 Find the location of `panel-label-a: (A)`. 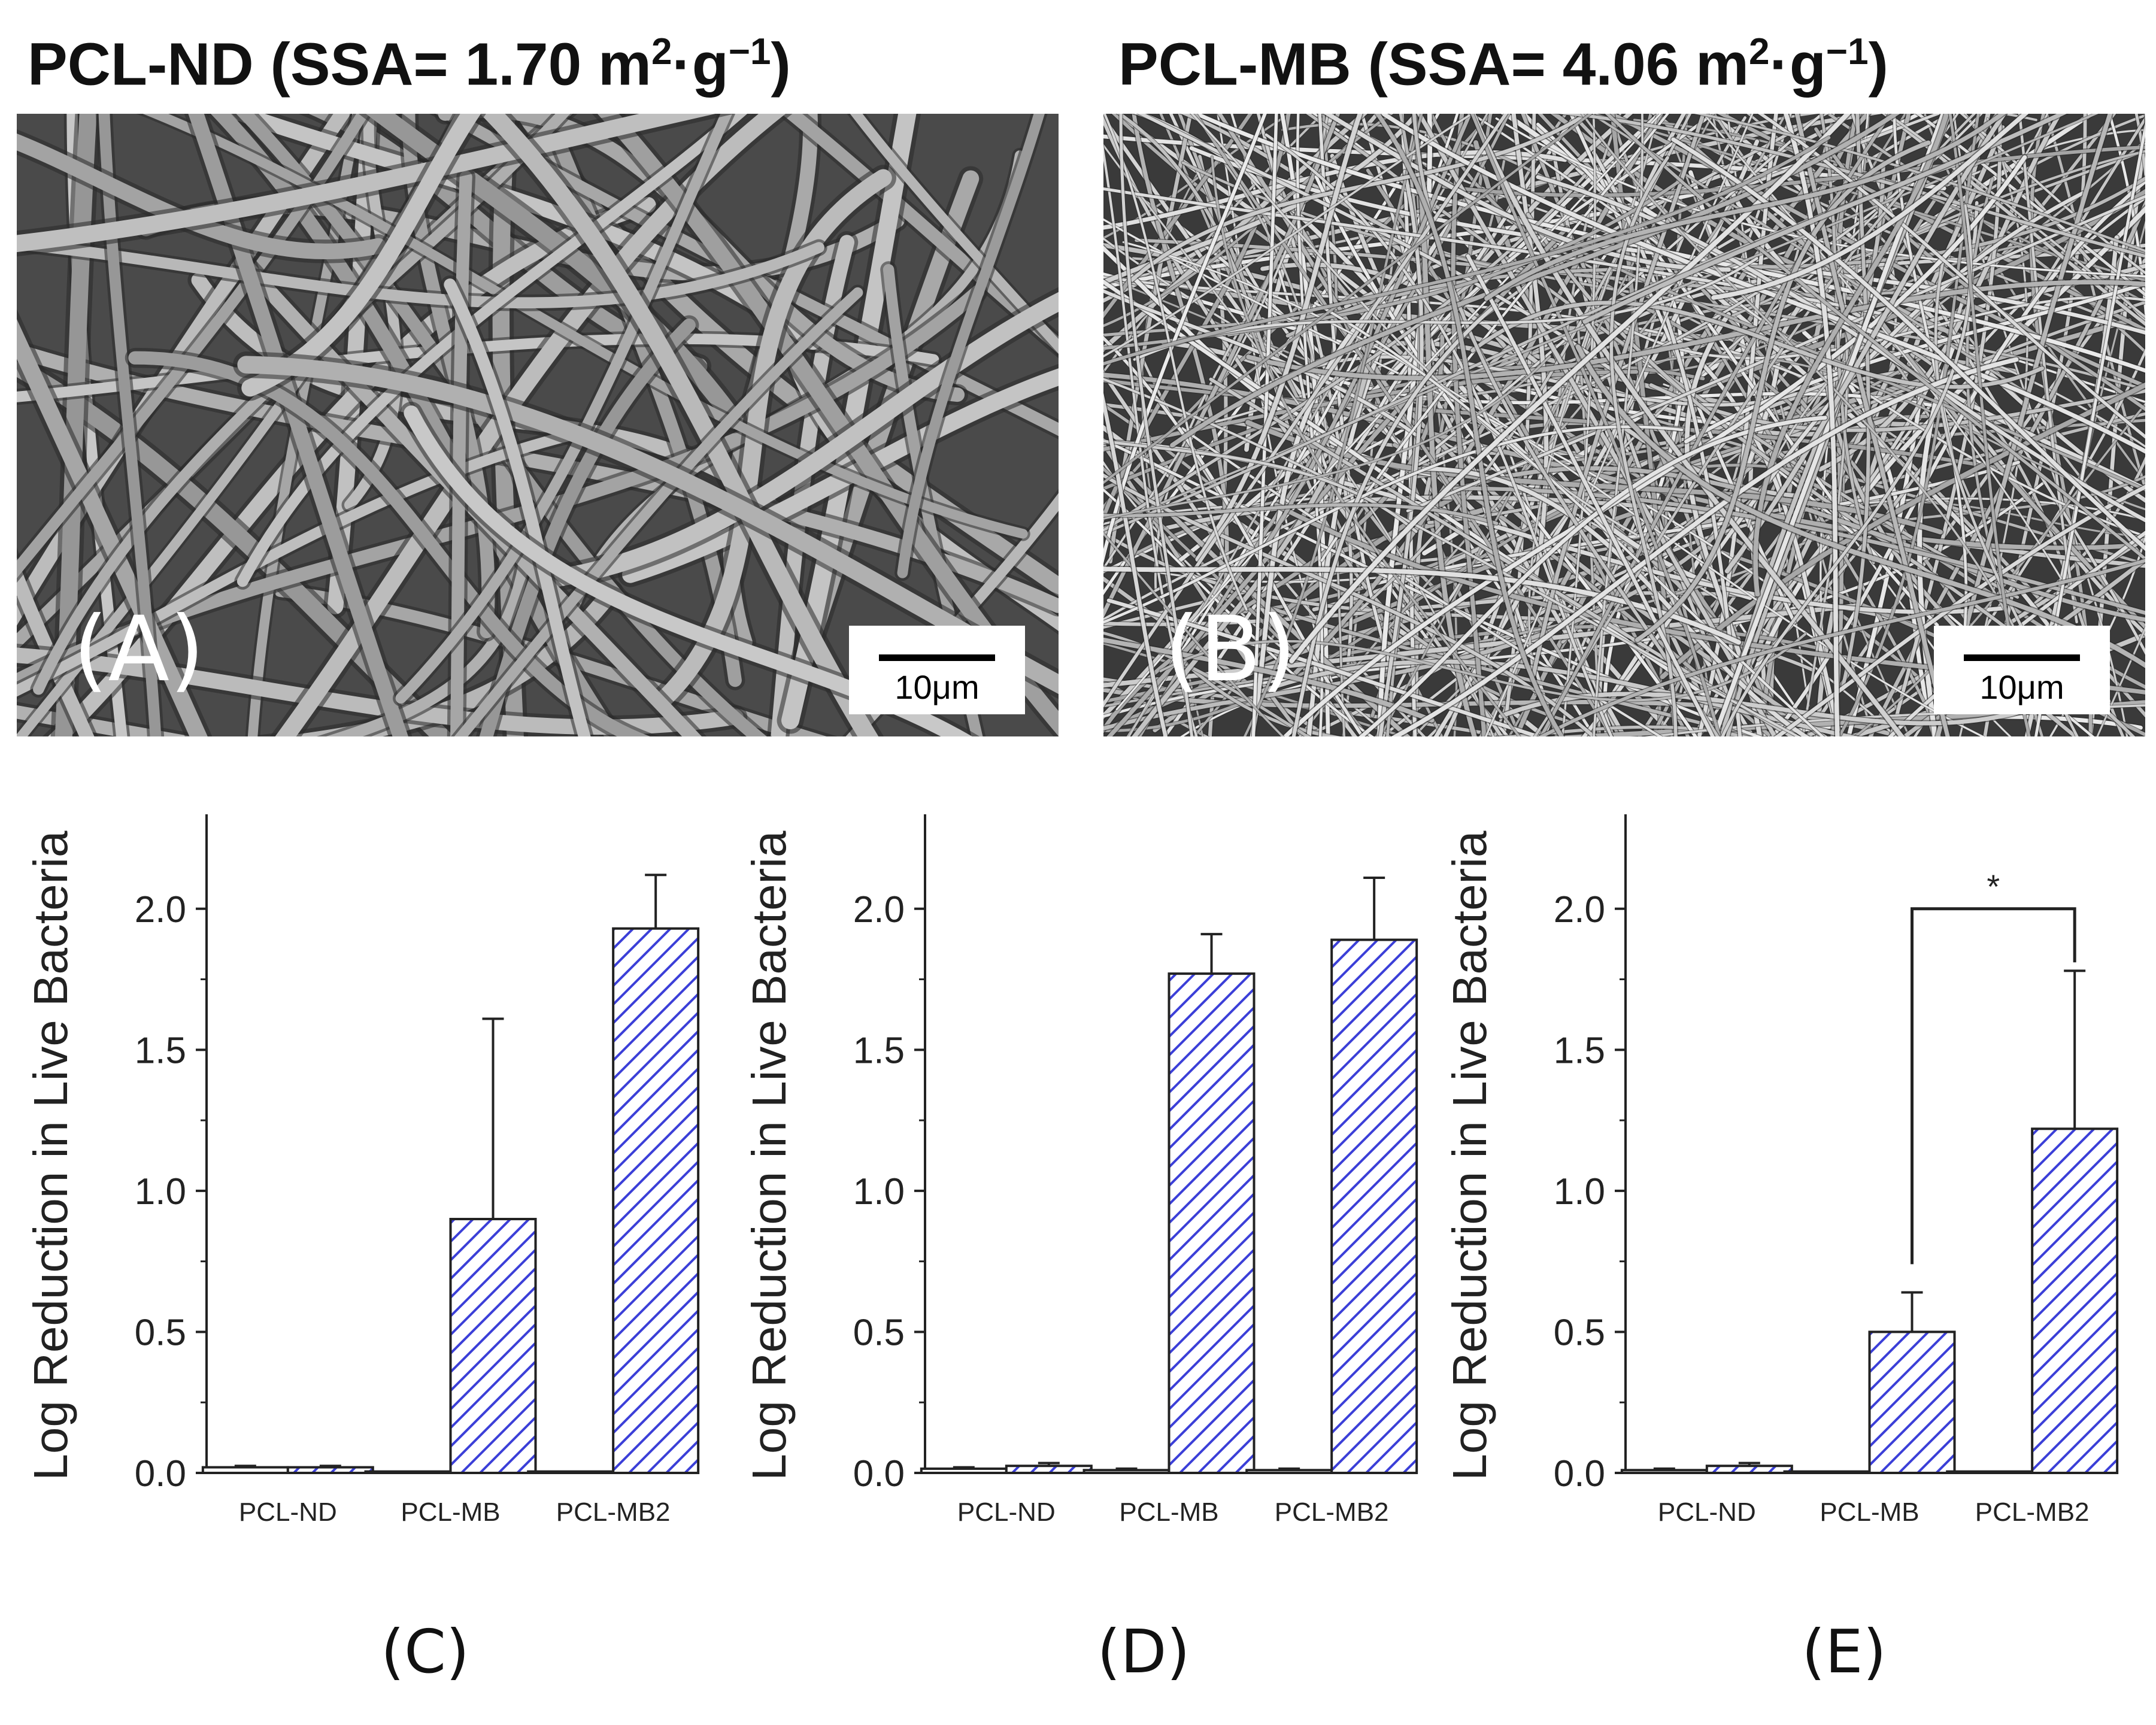

panel-label-a: (A) is located at coordinates (139, 650).